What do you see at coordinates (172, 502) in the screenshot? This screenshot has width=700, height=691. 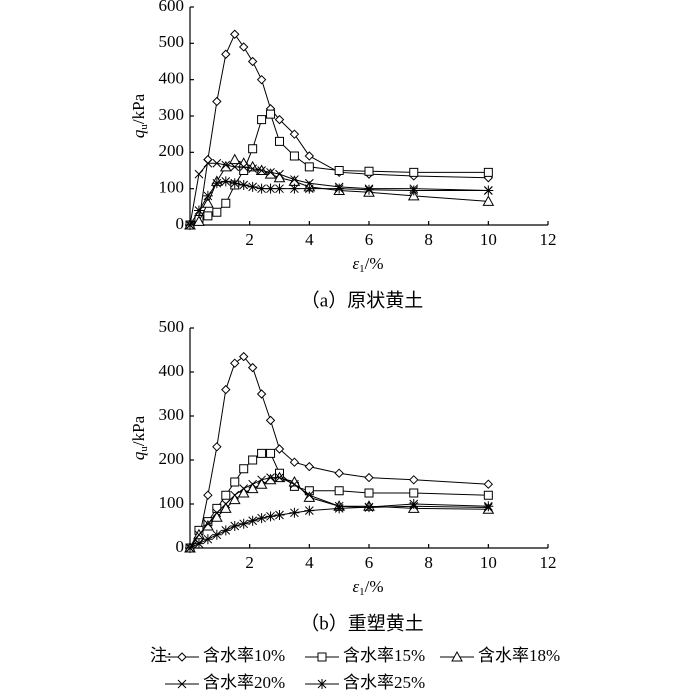 I see `y-tick-label: 100` at bounding box center [172, 502].